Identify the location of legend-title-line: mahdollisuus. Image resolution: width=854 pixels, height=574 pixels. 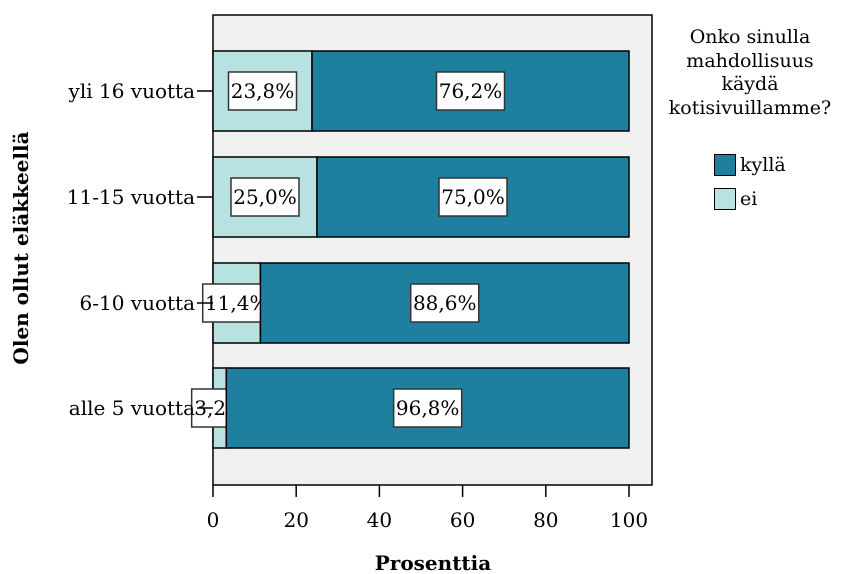
(750, 60).